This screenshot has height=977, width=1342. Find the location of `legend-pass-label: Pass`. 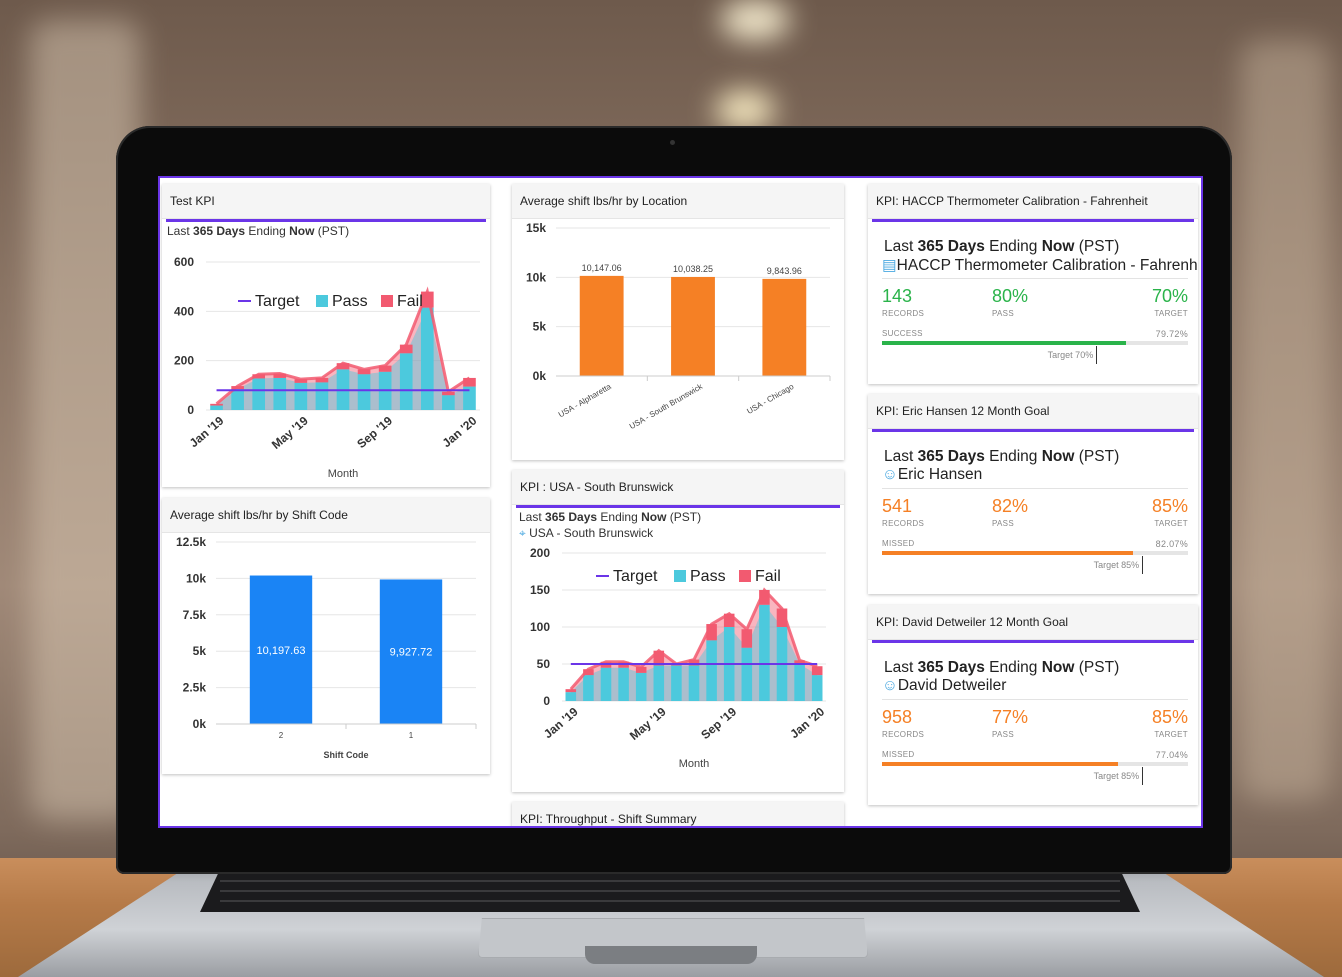

legend-pass-label: Pass is located at coordinates (708, 576).